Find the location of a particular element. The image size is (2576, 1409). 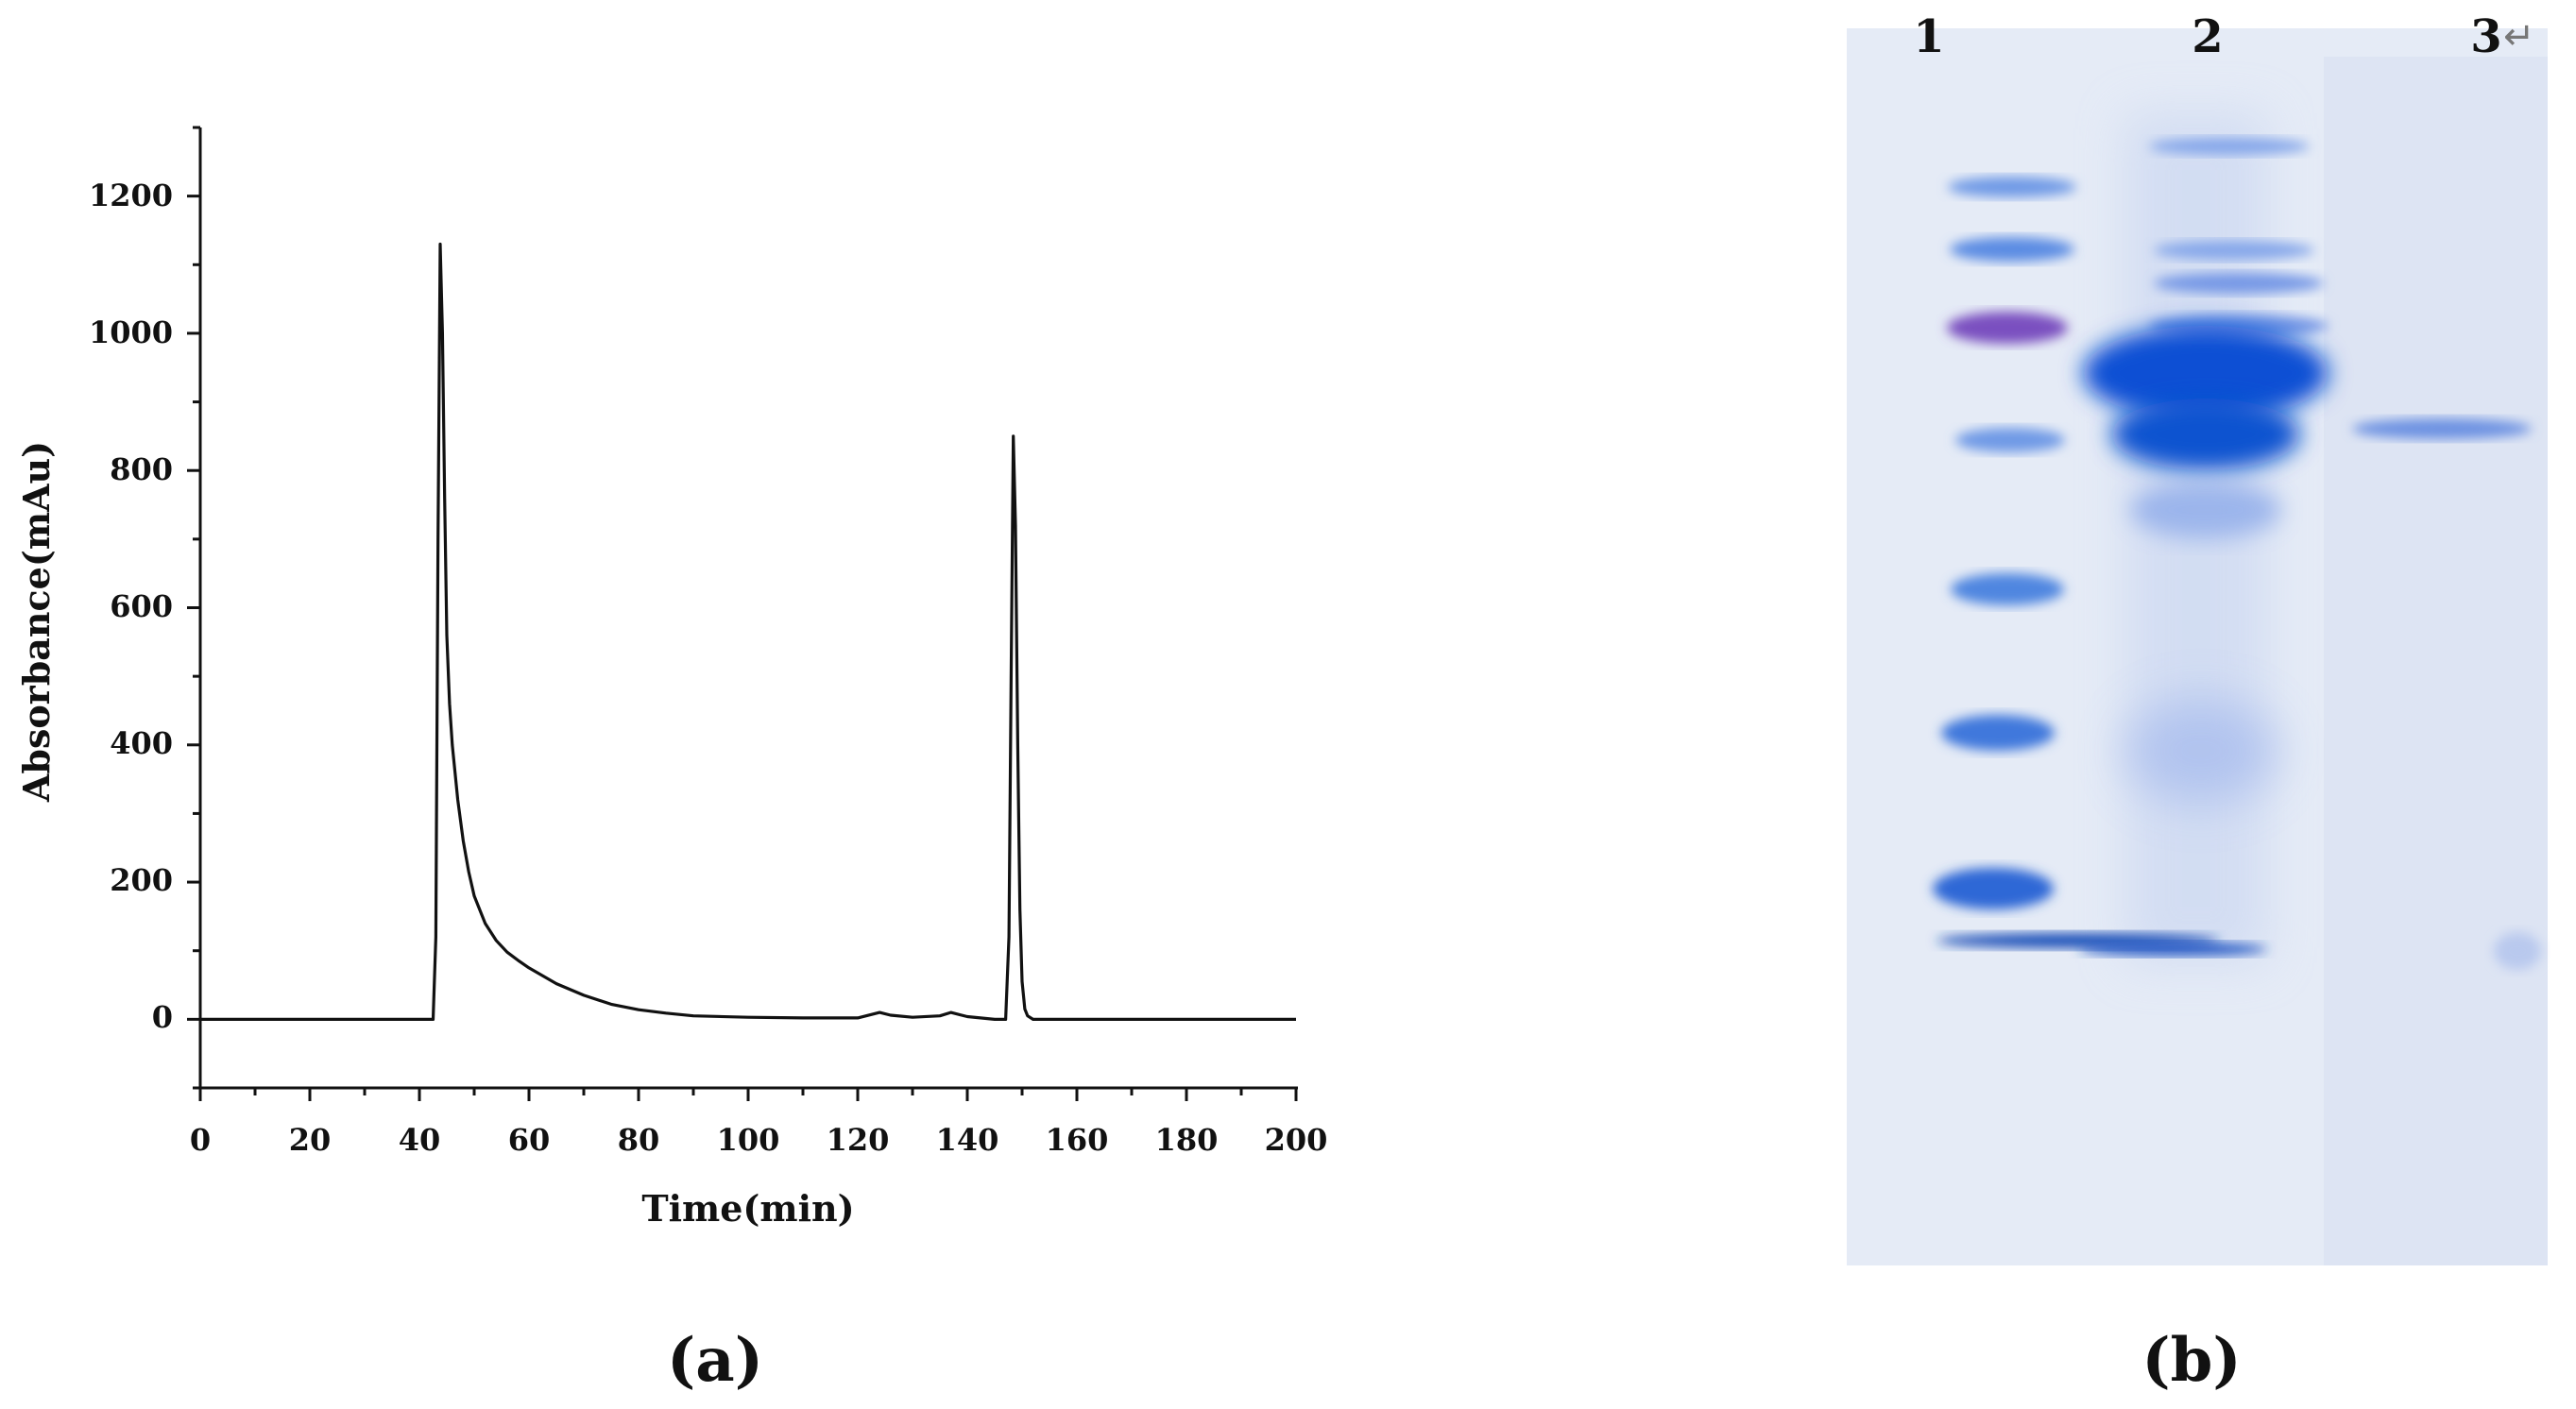

ladder-lane is located at coordinates (2005, 543).